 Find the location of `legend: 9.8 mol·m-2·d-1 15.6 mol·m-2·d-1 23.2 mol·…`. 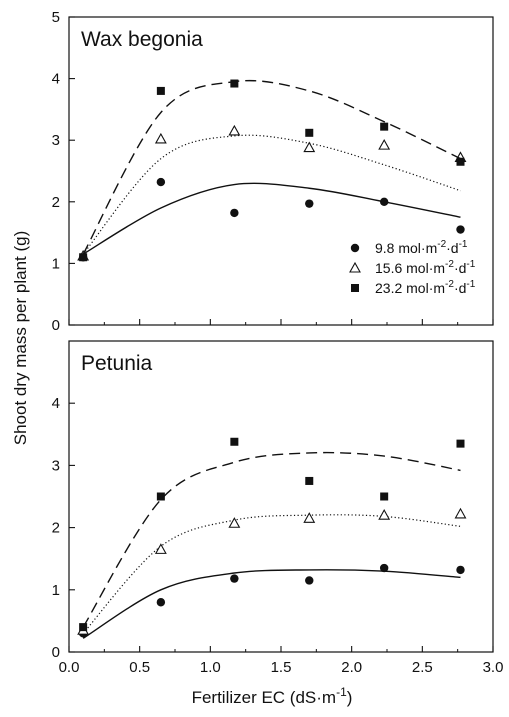

legend: 9.8 mol·m-2·d-1 15.6 mol·m-2·d-1 23.2 mol·… is located at coordinates (412, 267).